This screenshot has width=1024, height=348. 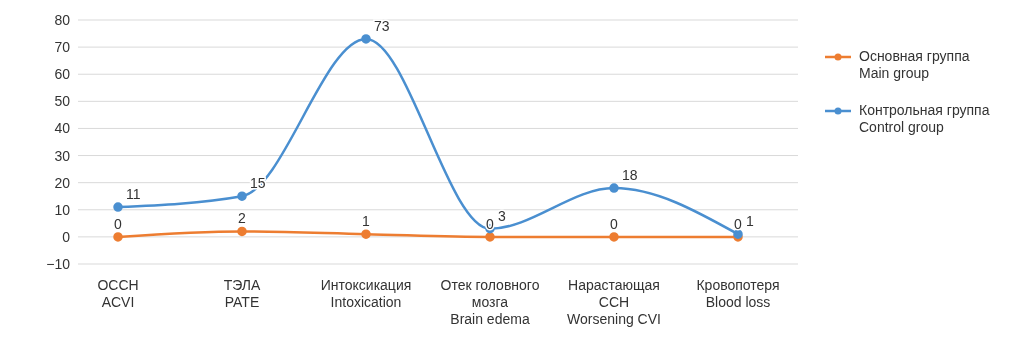 What do you see at coordinates (62, 101) in the screenshot?
I see `y-tick-label: 50` at bounding box center [62, 101].